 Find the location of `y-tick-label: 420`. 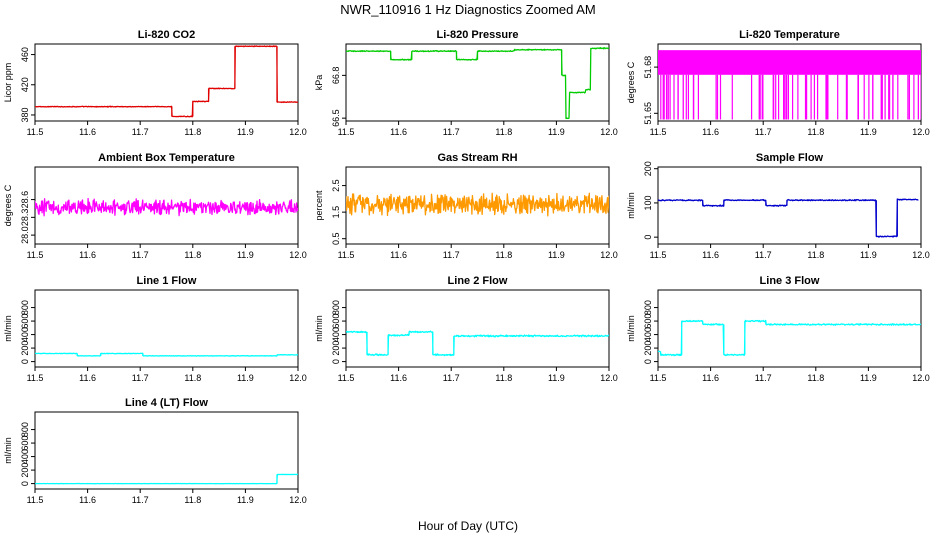

y-tick-label: 420 is located at coordinates (25, 84).